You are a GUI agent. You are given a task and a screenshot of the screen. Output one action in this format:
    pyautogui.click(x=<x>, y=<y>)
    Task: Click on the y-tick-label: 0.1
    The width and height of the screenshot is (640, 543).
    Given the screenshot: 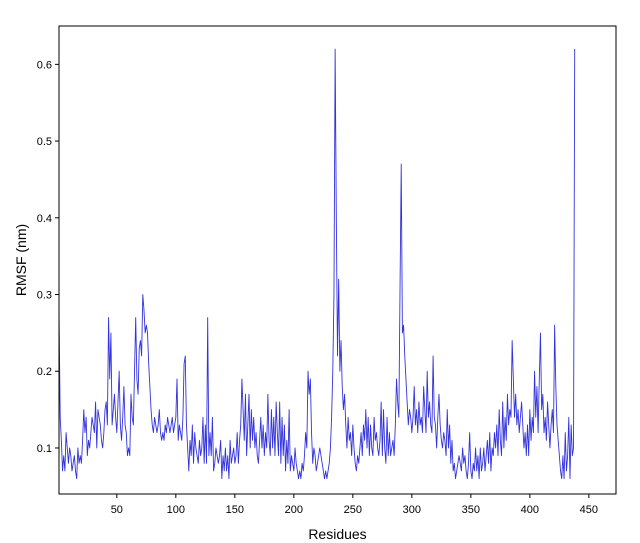 What is the action you would take?
    pyautogui.click(x=44, y=449)
    